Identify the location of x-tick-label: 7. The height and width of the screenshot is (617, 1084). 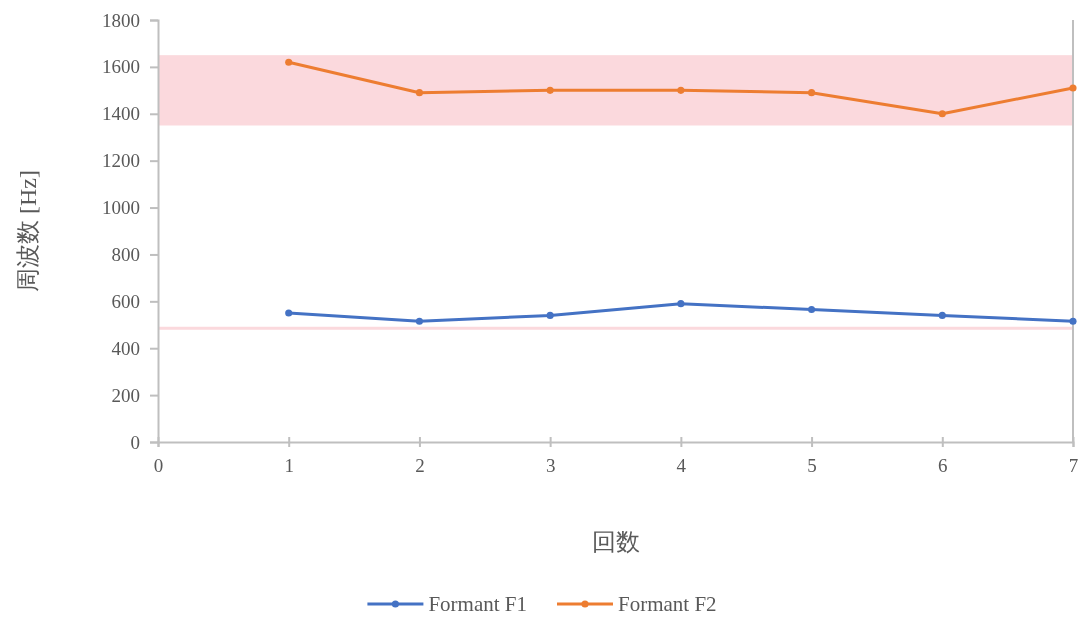
(1073, 466).